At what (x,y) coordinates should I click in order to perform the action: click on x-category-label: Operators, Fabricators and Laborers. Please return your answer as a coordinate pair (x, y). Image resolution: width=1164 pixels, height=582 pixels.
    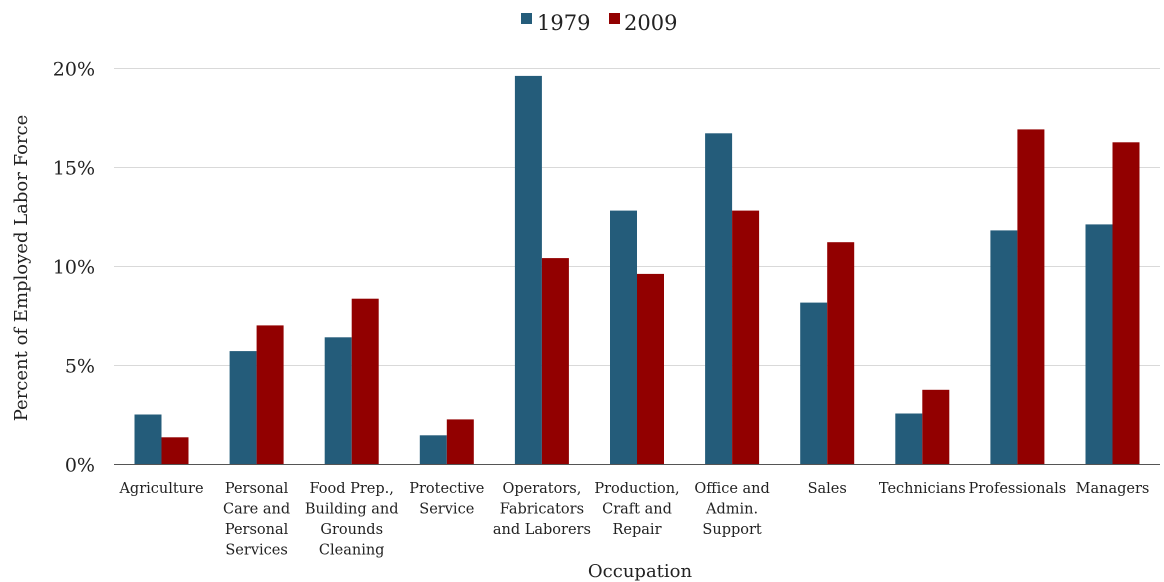
    Looking at the image, I should click on (542, 509).